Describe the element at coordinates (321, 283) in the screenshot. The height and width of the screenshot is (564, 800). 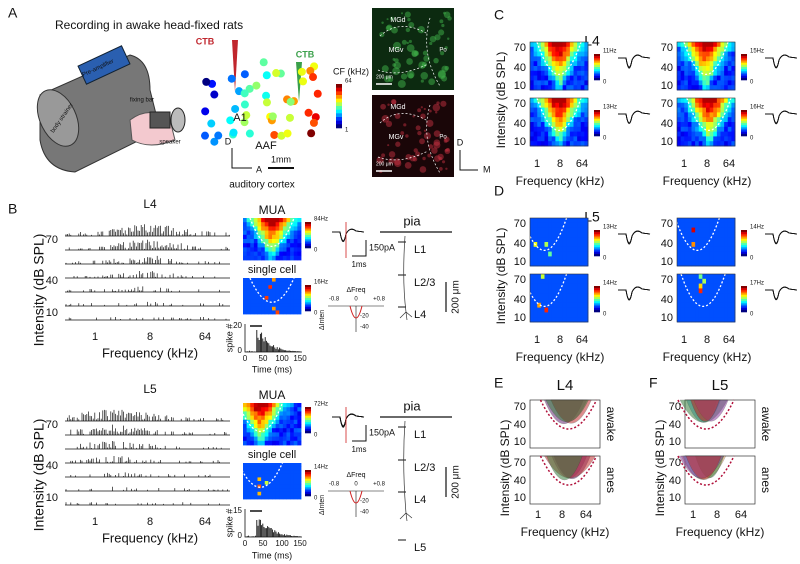
I see `colorbar-max: 16Hz` at that location.